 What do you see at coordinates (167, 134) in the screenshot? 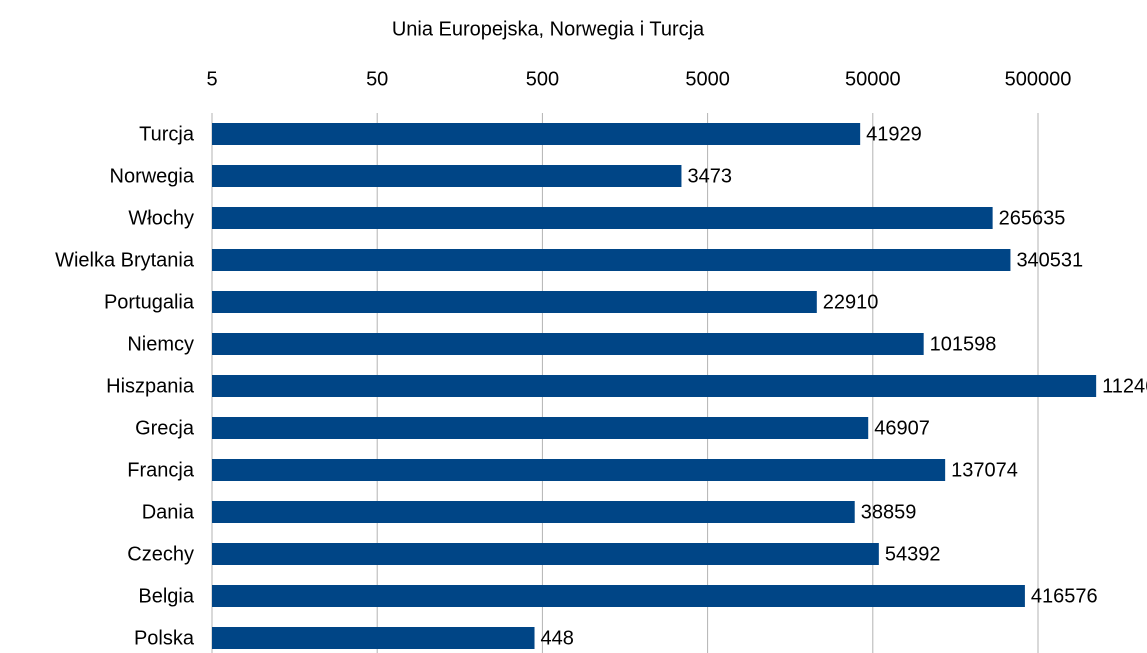
I see `y-tick-label: Turcja` at bounding box center [167, 134].